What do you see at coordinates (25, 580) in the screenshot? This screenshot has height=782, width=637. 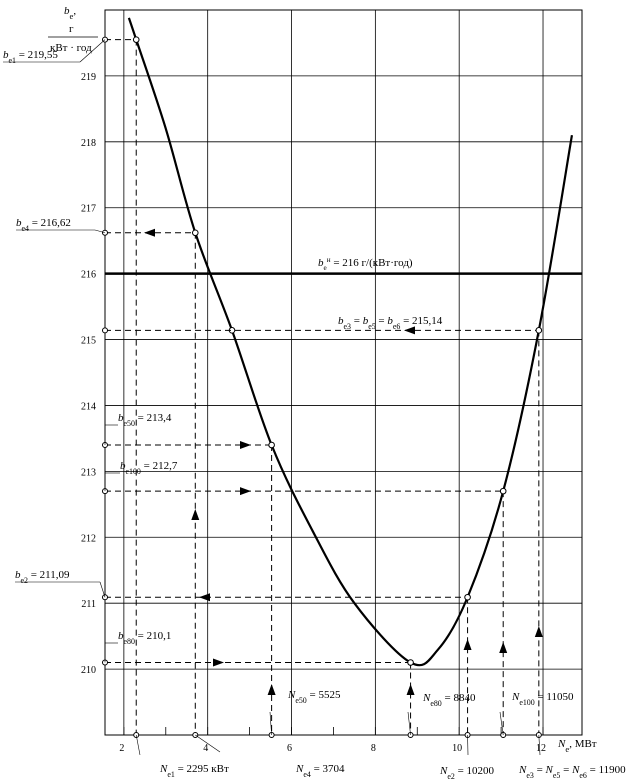 I see `y-value-label-part: e2` at bounding box center [25, 580].